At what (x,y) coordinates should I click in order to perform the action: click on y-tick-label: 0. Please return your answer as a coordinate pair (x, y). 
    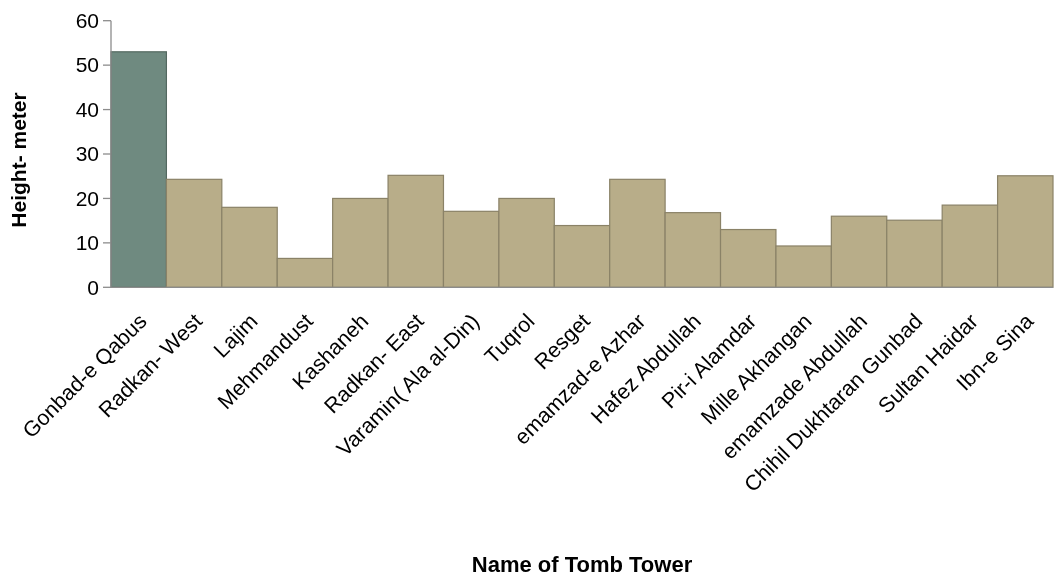
    Looking at the image, I should click on (93, 287).